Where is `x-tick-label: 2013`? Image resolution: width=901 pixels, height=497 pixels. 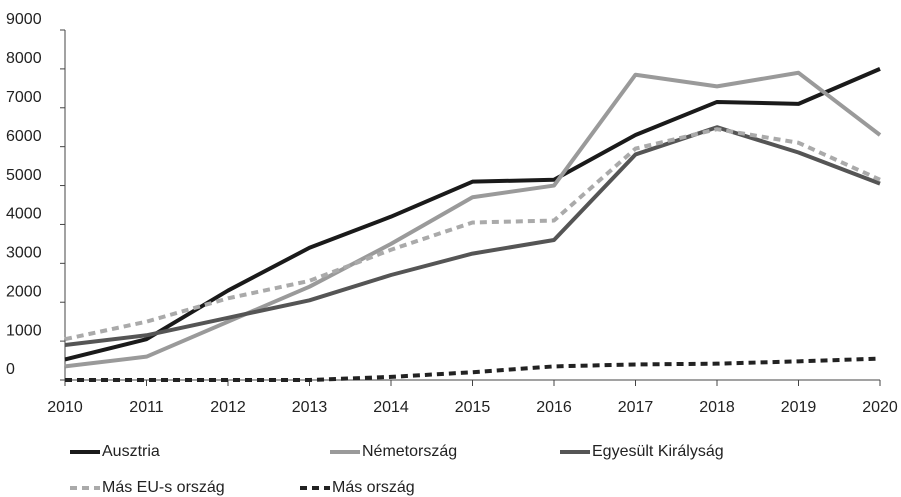 x-tick-label: 2013 is located at coordinates (310, 407).